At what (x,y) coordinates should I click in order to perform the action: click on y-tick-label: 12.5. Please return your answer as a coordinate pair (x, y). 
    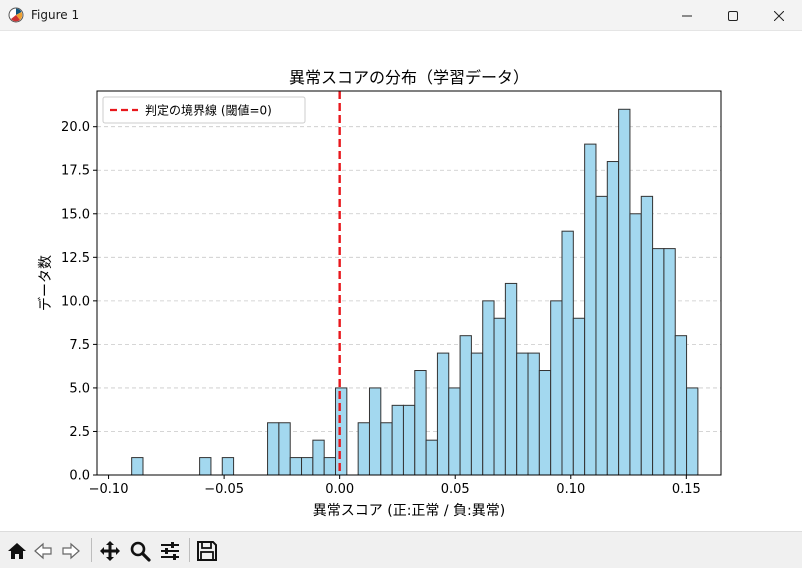
    Looking at the image, I should click on (75, 258).